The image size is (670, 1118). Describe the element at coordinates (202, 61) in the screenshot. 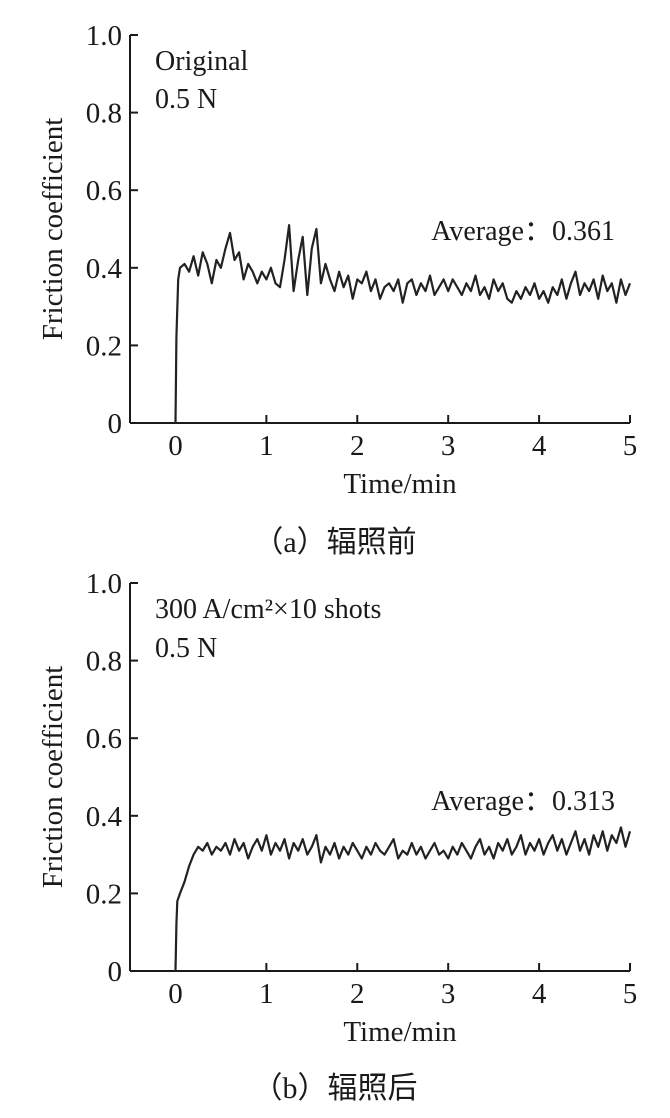

I see `annotation-text: Original` at that location.